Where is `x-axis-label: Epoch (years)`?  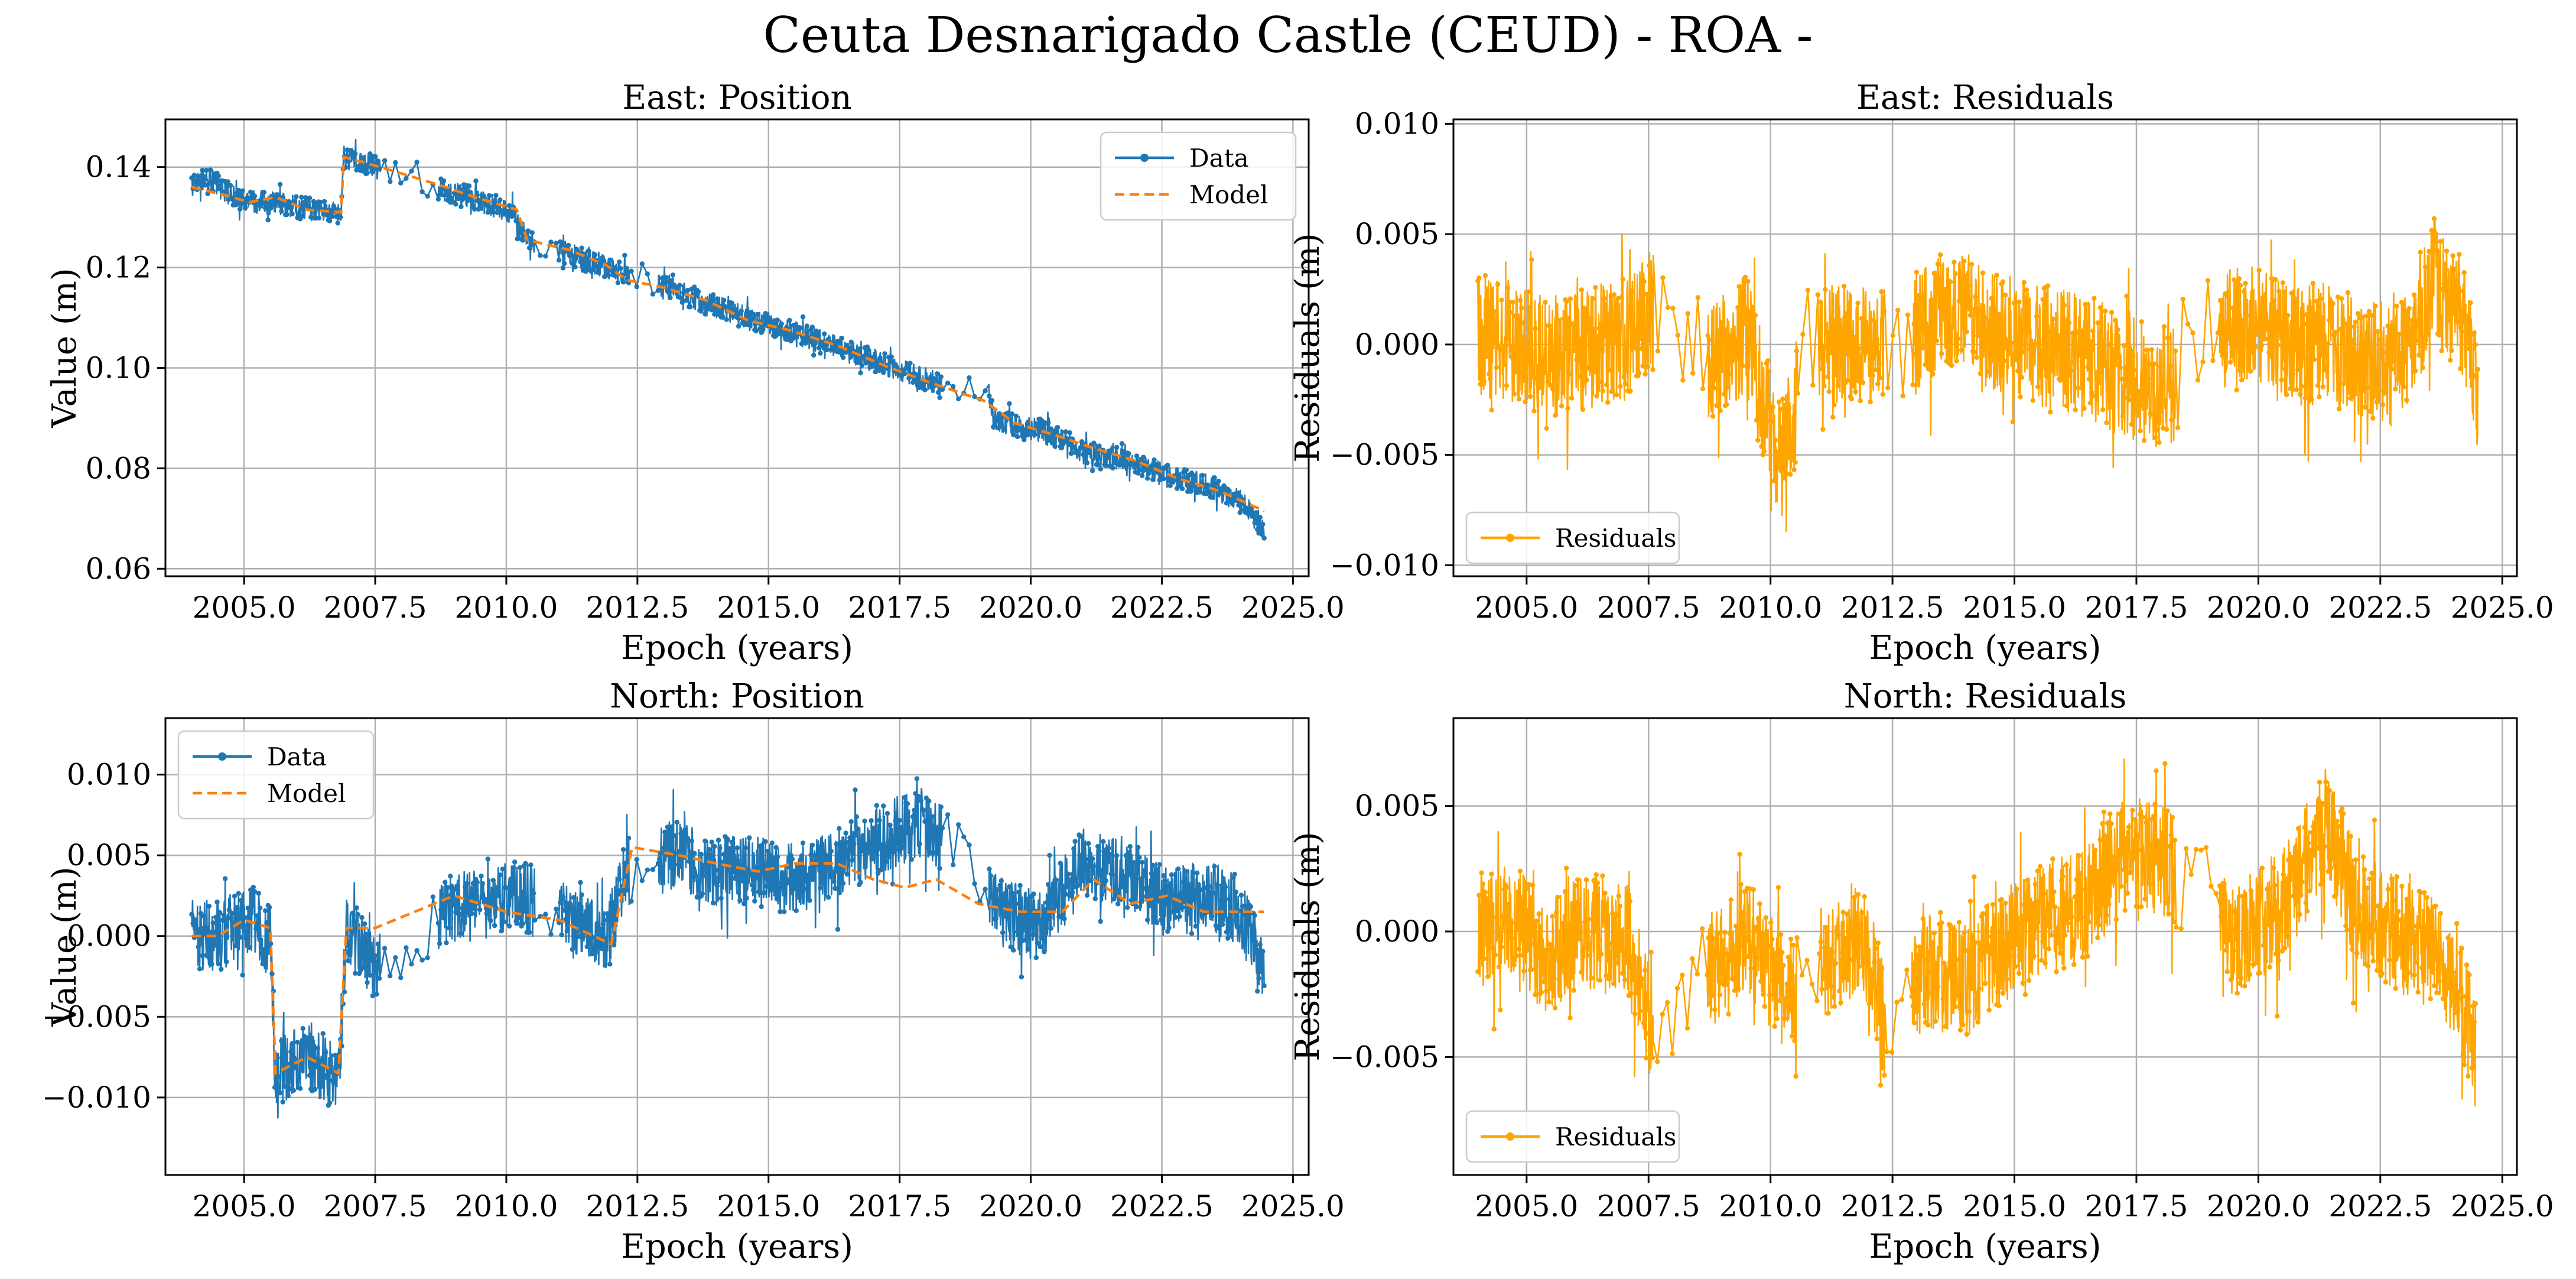
x-axis-label: Epoch (years) is located at coordinates (1985, 1247).